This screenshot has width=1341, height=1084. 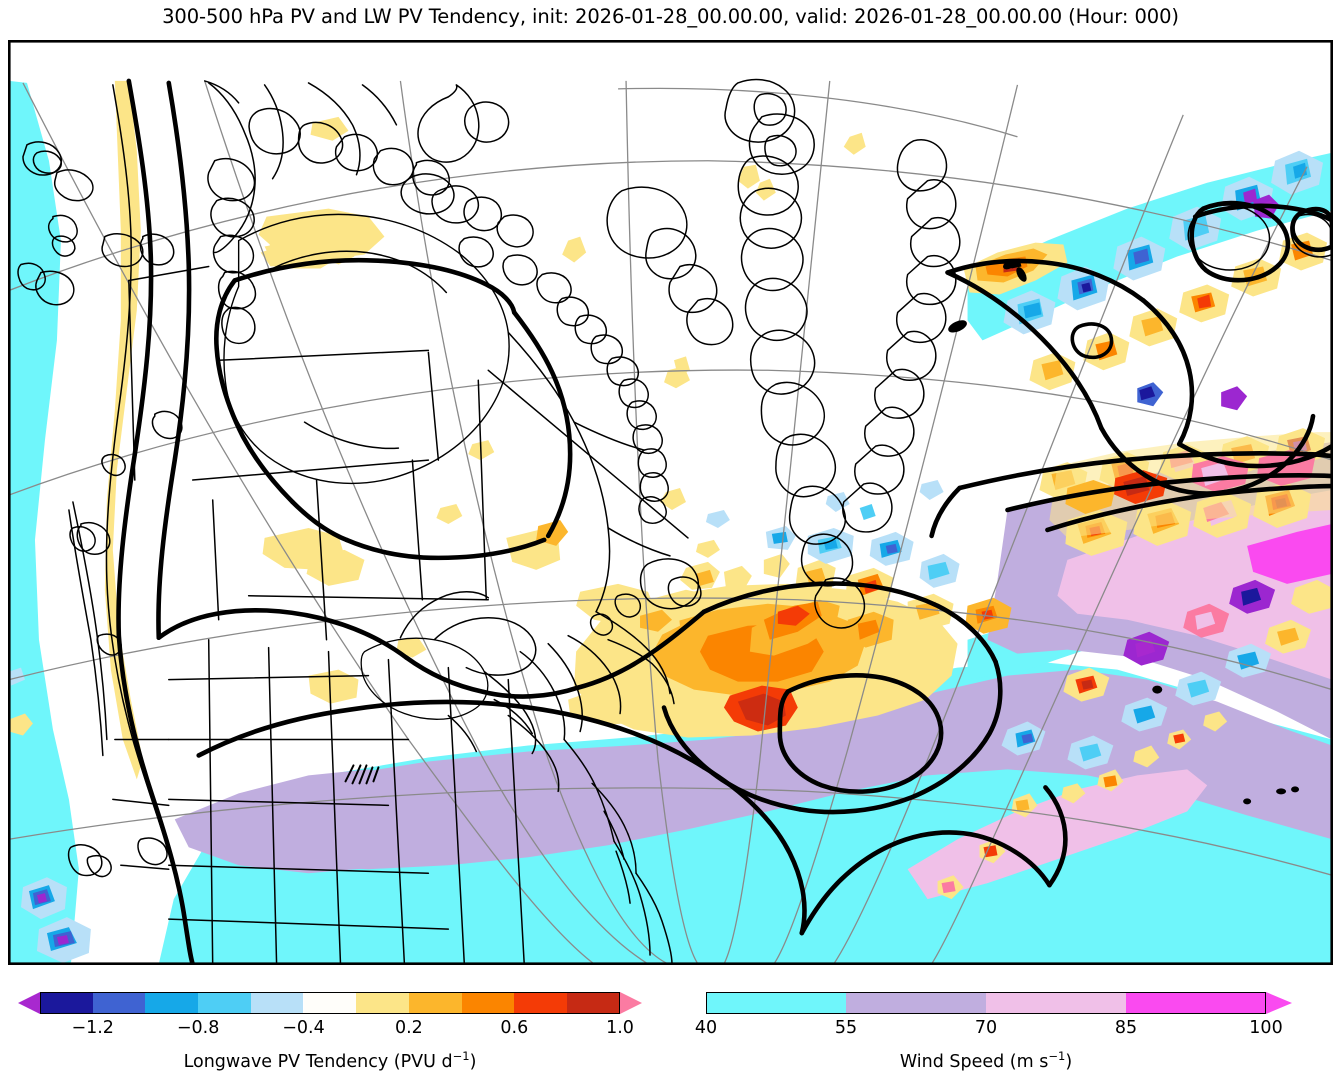 What do you see at coordinates (461, 1056) in the screenshot?
I see `colorbar-pv-label-exponent: −1` at bounding box center [461, 1056].